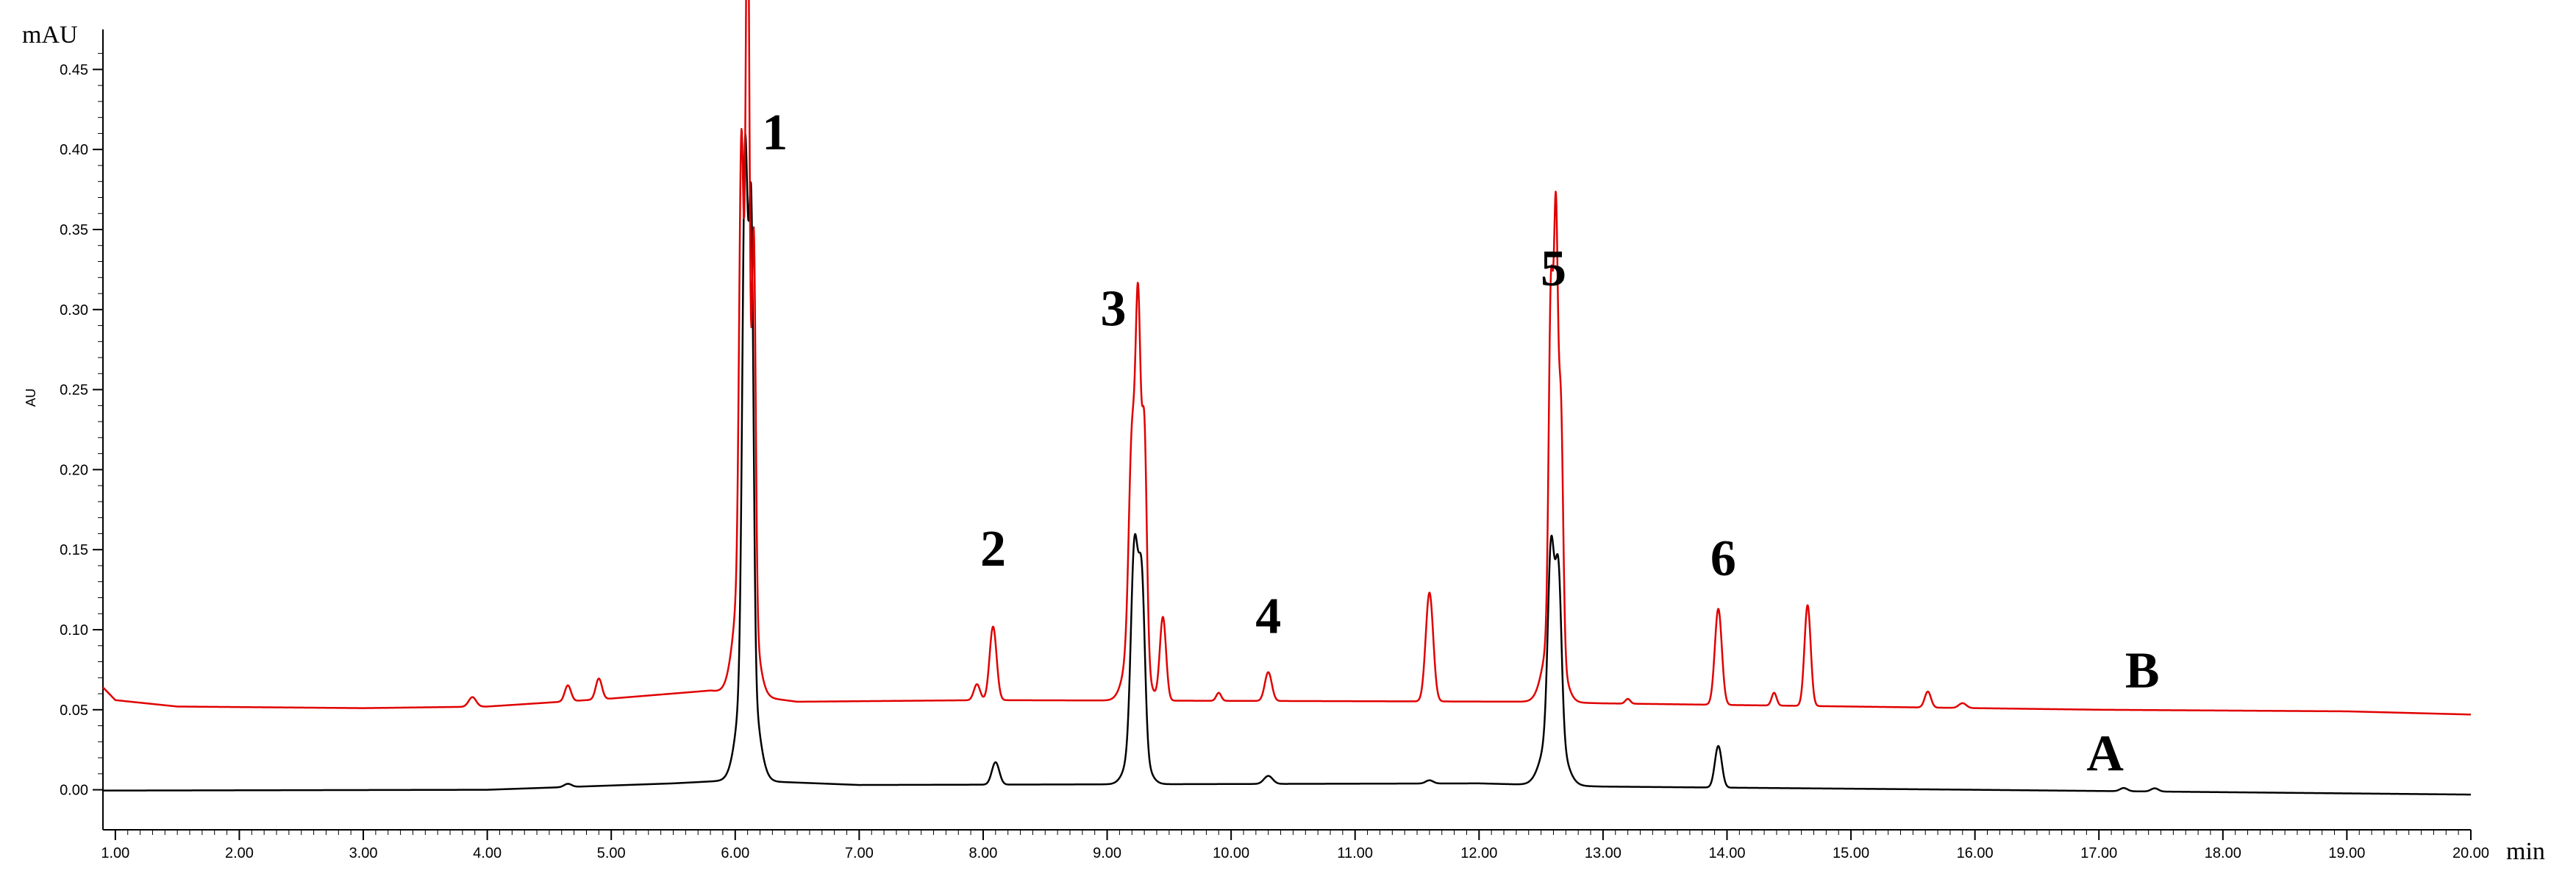 The image size is (2576, 896). I want to click on x-tick-label: 14.00, so click(1726, 853).